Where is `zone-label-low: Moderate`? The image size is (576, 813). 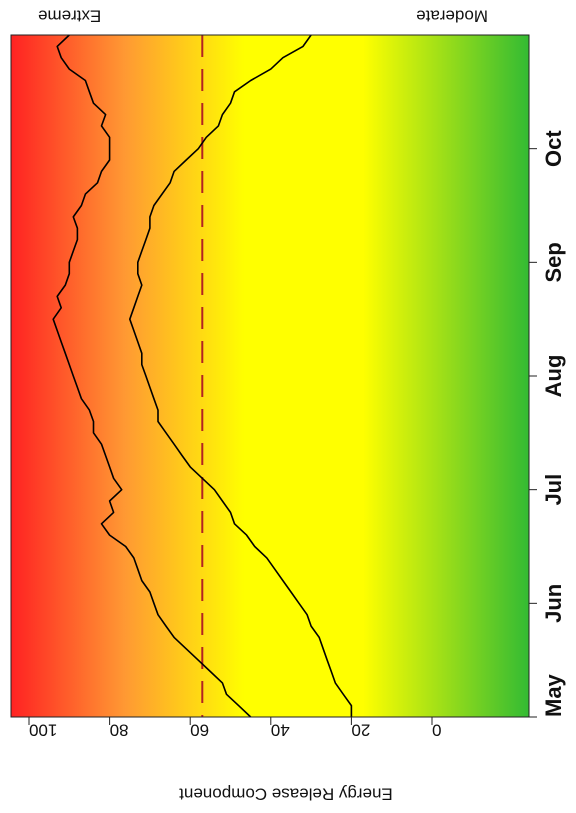
zone-label-low: Moderate is located at coordinates (452, 16).